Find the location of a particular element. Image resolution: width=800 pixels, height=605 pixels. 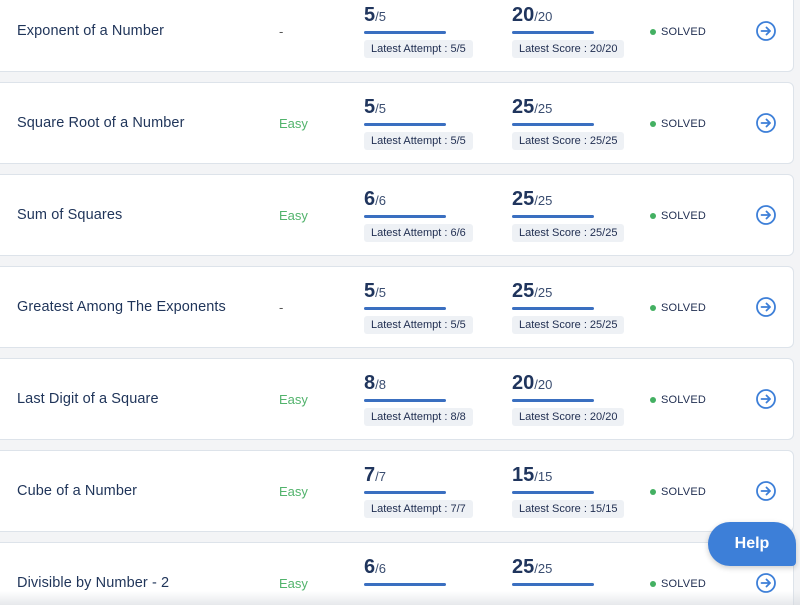

problem-title: Square Root of a Number is located at coordinates (101, 123).